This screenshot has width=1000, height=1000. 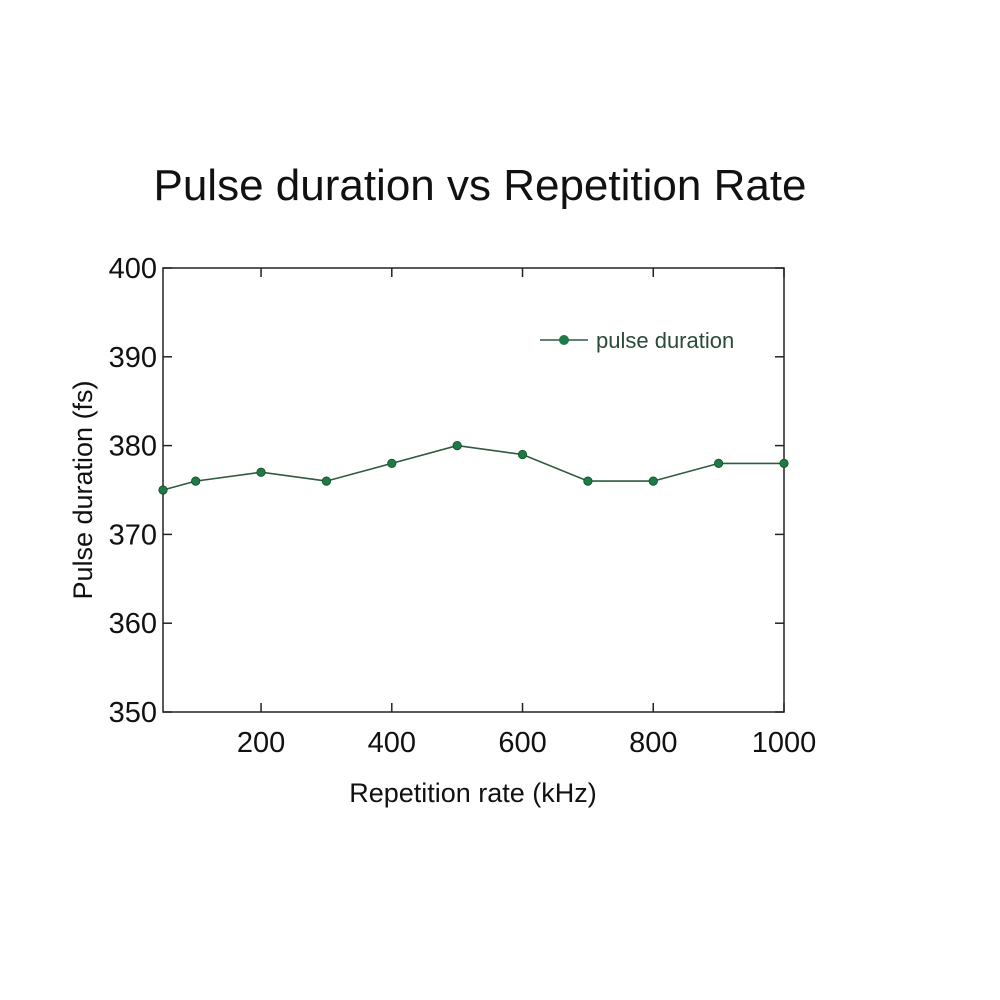 I want to click on x-tick-label: 600, so click(x=522, y=743).